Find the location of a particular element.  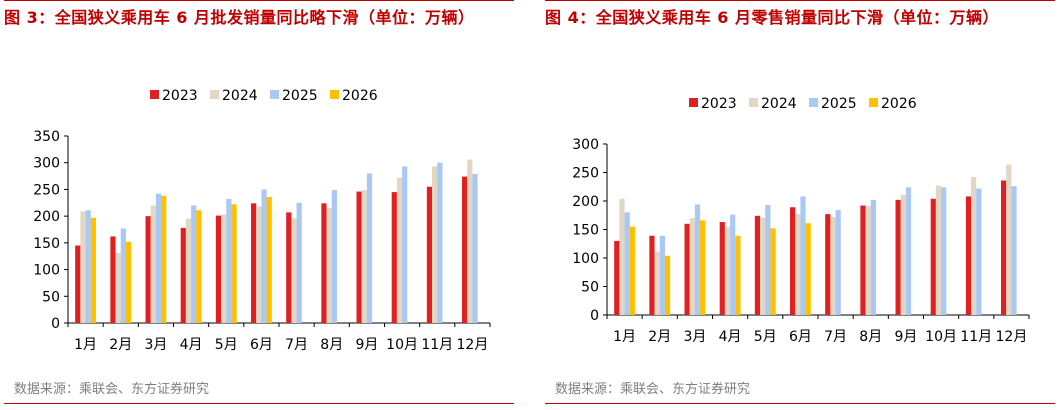

bar-2023-1月 is located at coordinates (617, 277).